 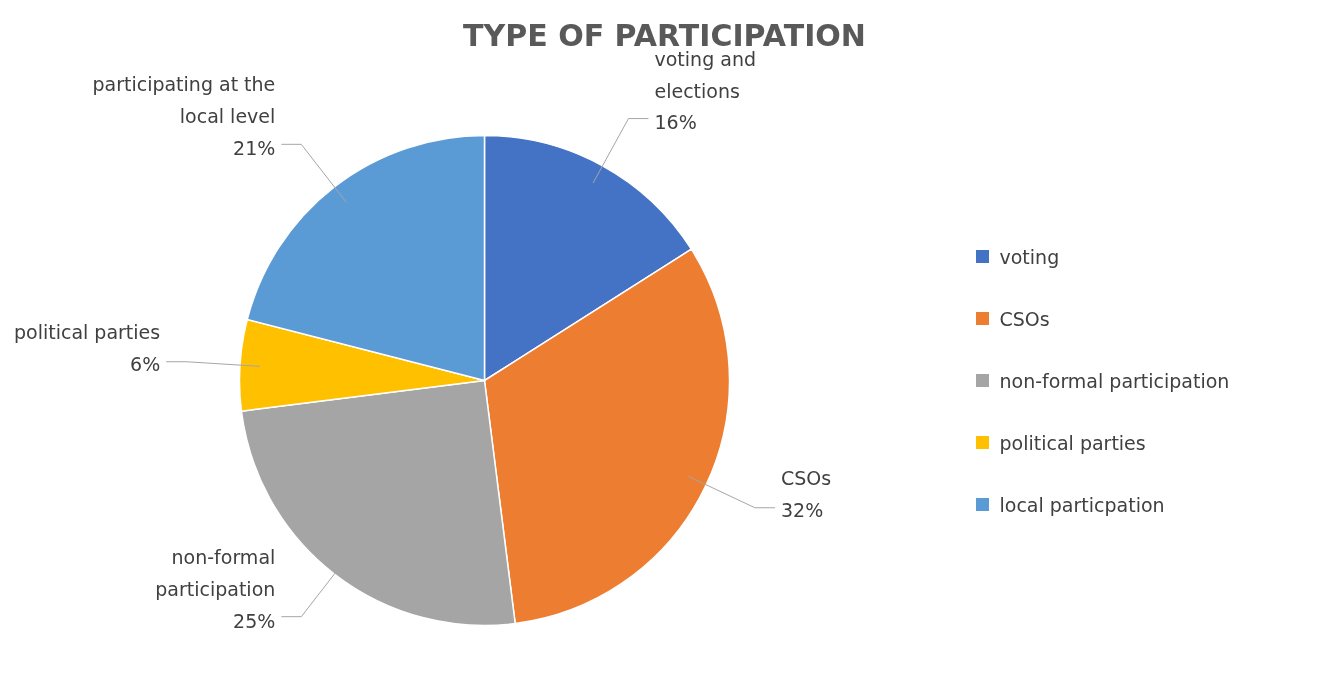 I want to click on data-label: voting and elections 16%, so click(x=705, y=90).